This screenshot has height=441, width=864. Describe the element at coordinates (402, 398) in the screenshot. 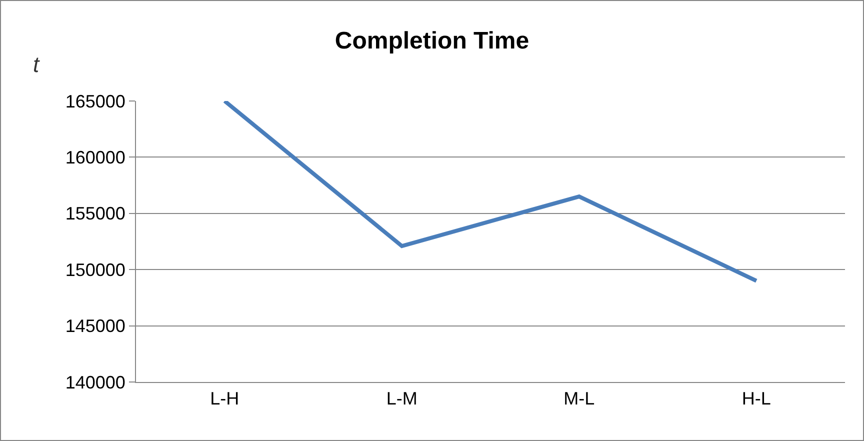

I see `x-tick-label: L-M` at that location.